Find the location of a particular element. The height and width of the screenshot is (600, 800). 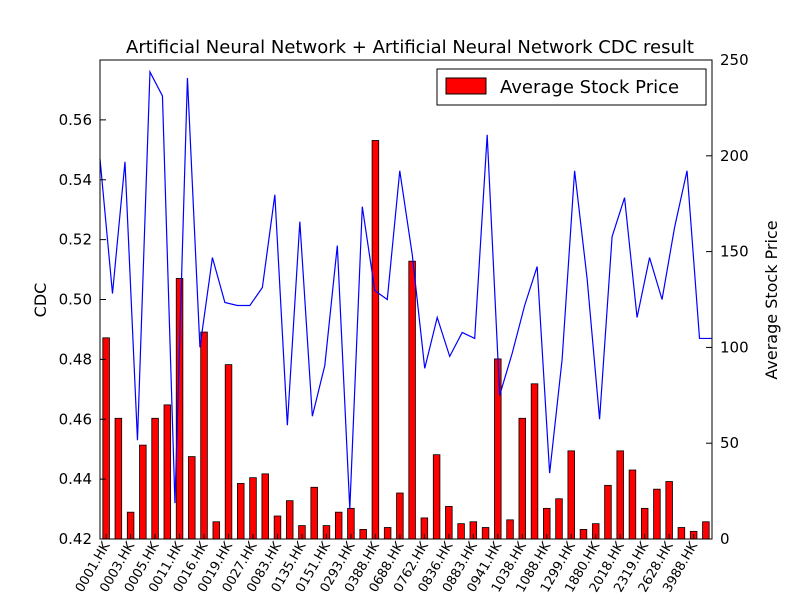

left-axis-label: CDC is located at coordinates (40, 300).